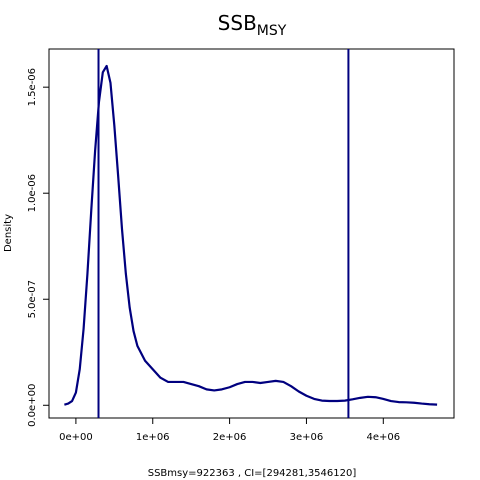  What do you see at coordinates (32, 87) in the screenshot?
I see `y-tick-label: 1.5e-06` at bounding box center [32, 87].